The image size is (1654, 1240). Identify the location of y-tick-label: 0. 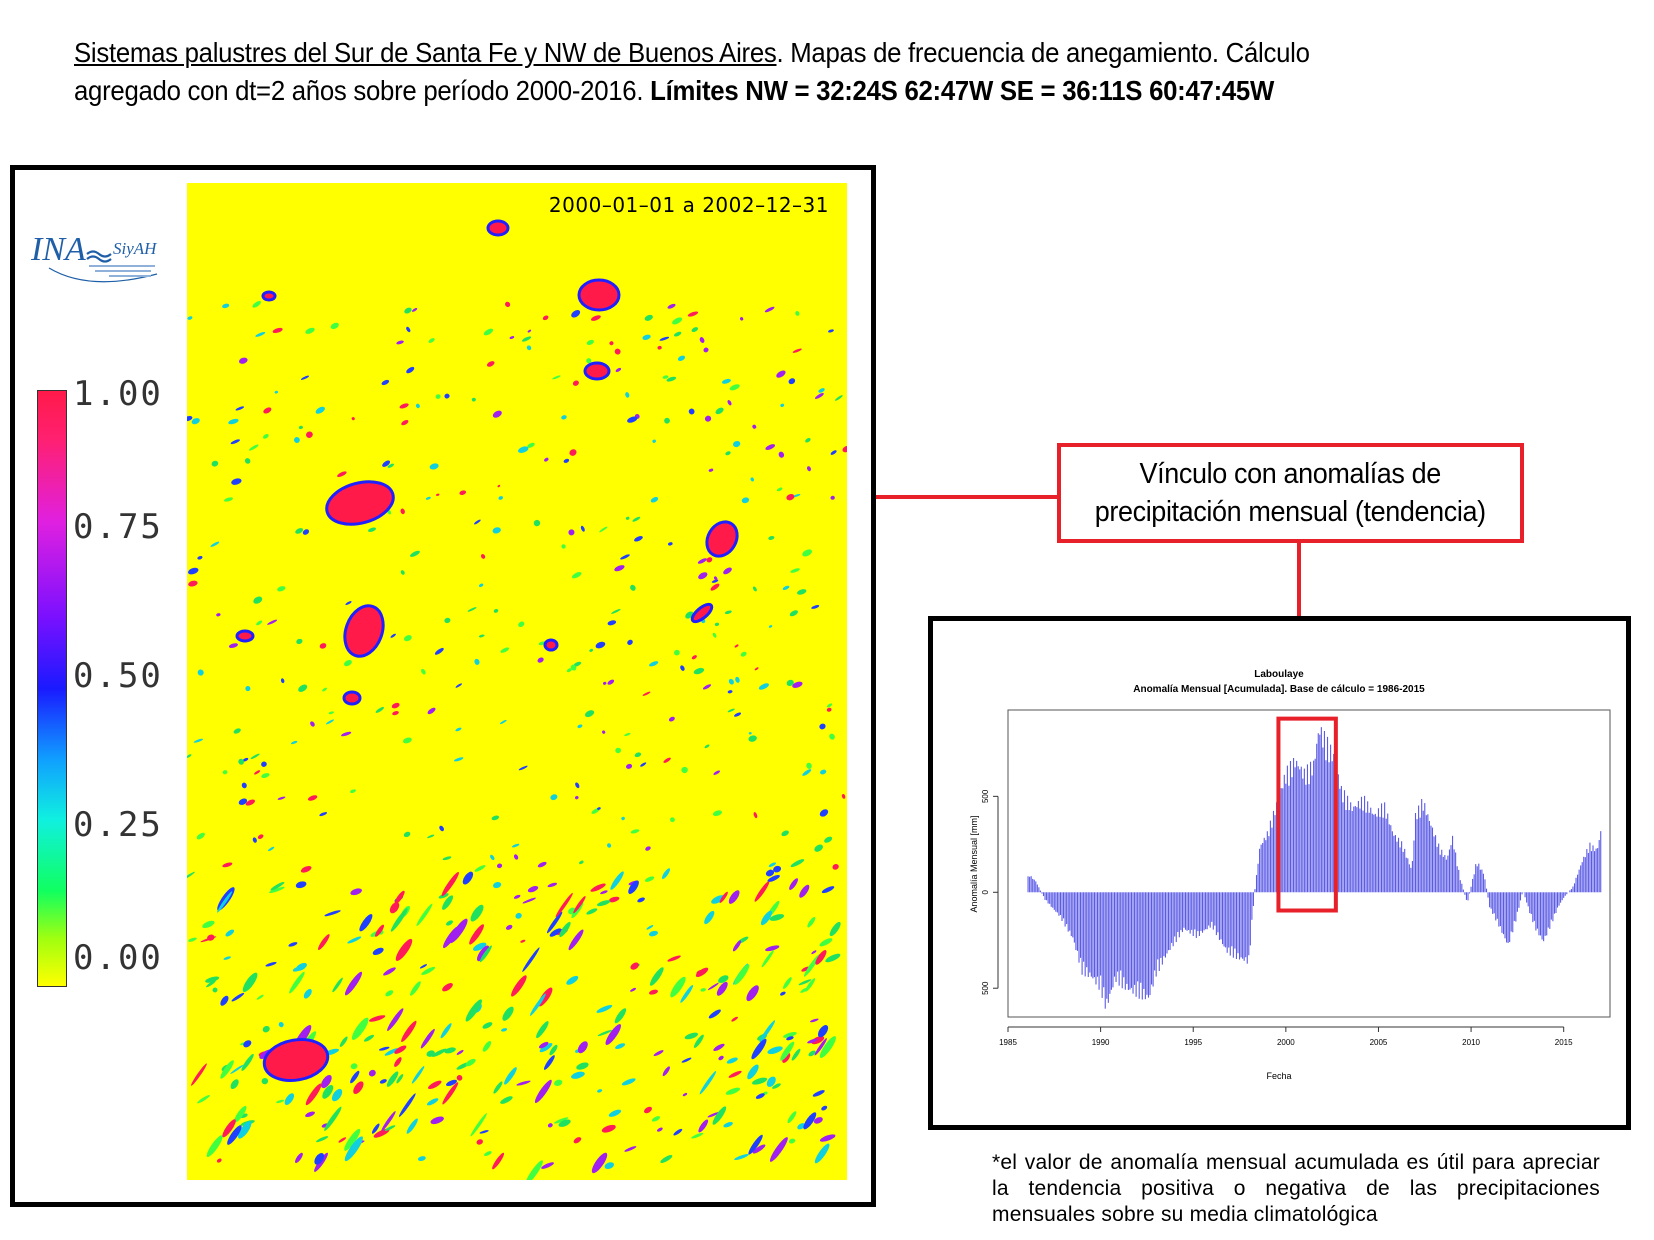
(985, 892).